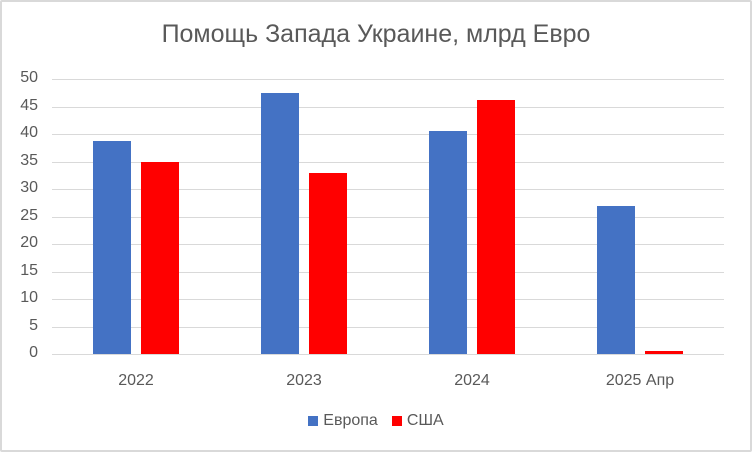 This screenshot has height=452, width=752. What do you see at coordinates (29, 187) in the screenshot?
I see `y-tick-label: 30` at bounding box center [29, 187].